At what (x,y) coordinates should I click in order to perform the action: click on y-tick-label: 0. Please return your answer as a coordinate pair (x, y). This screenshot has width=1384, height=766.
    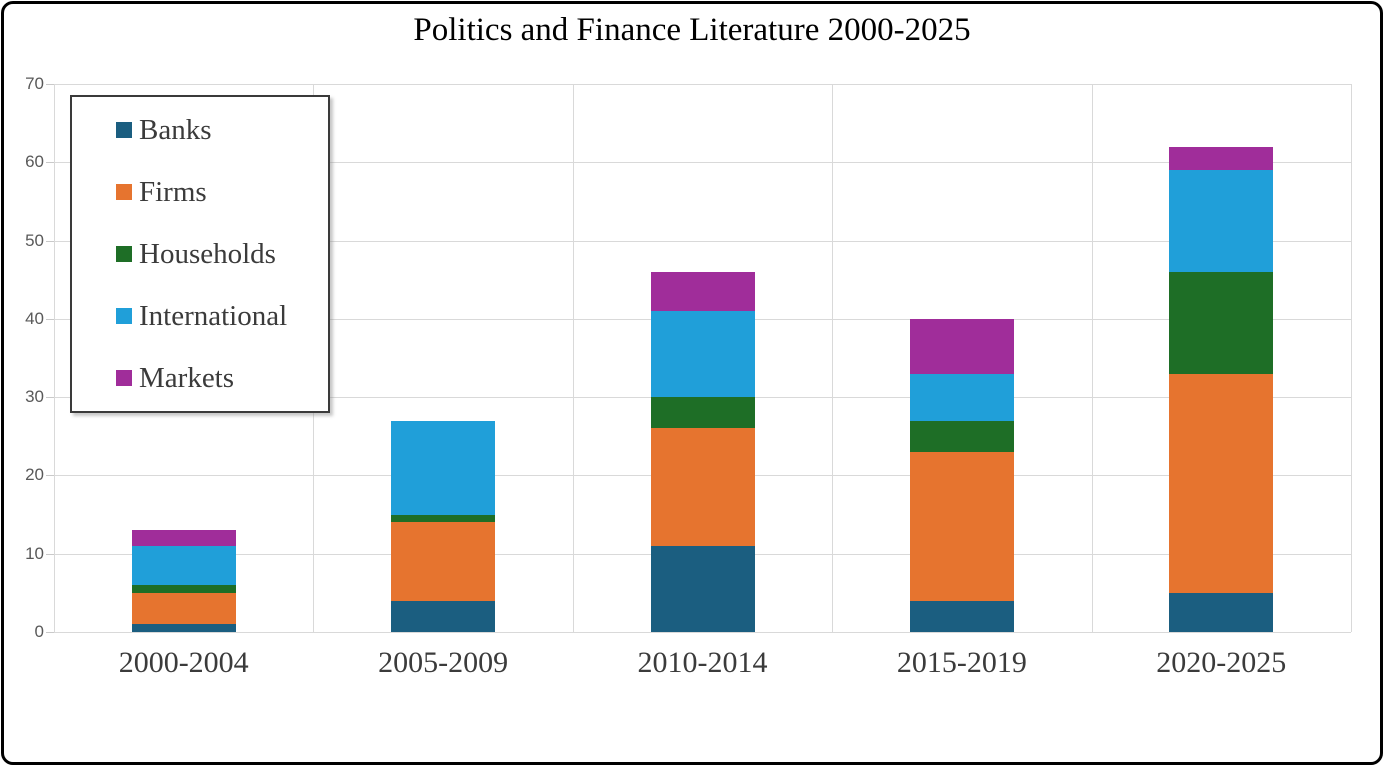
    Looking at the image, I should click on (39, 631).